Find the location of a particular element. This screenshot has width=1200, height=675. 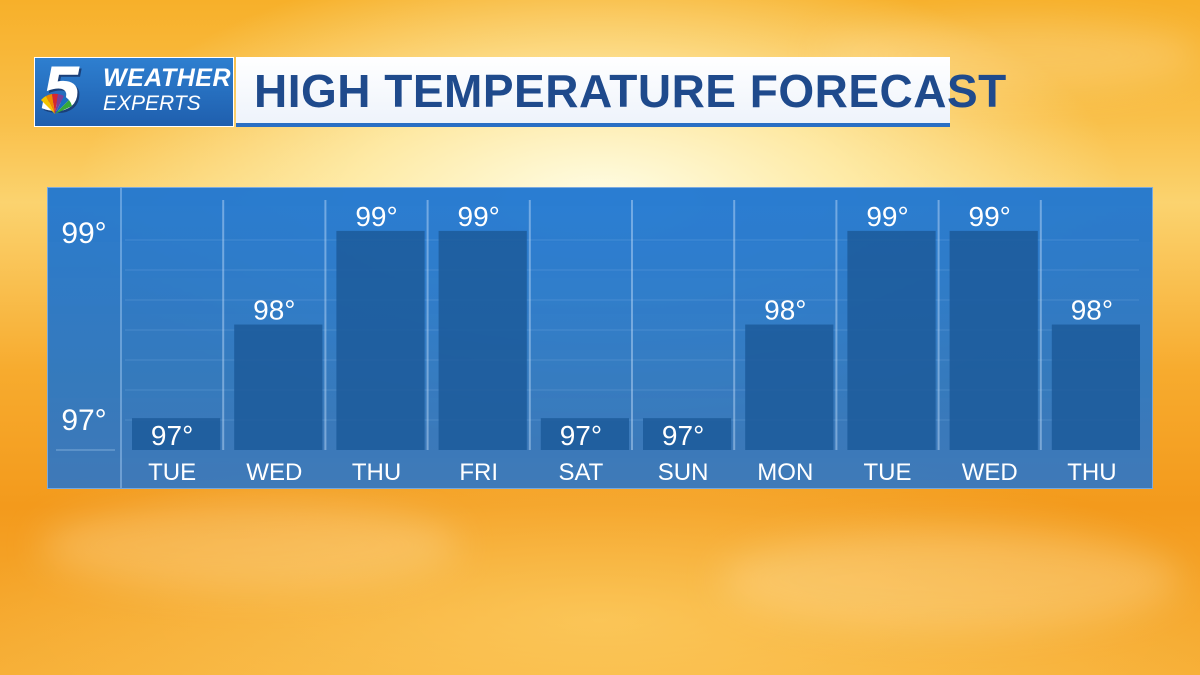

x-tick-label: MON is located at coordinates (785, 472).